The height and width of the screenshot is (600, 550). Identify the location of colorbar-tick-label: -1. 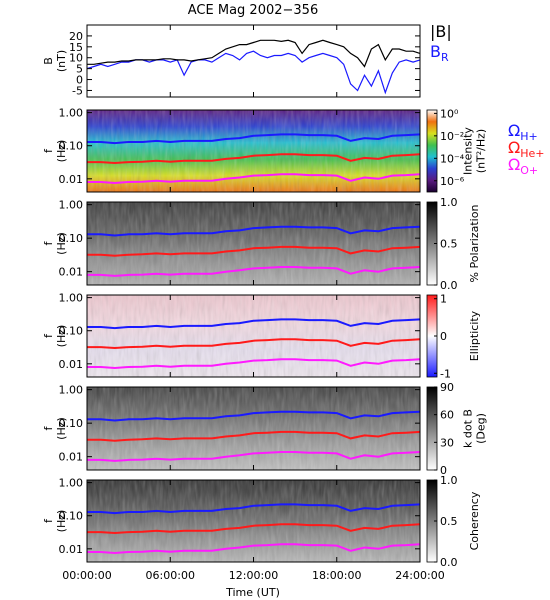
(445, 373).